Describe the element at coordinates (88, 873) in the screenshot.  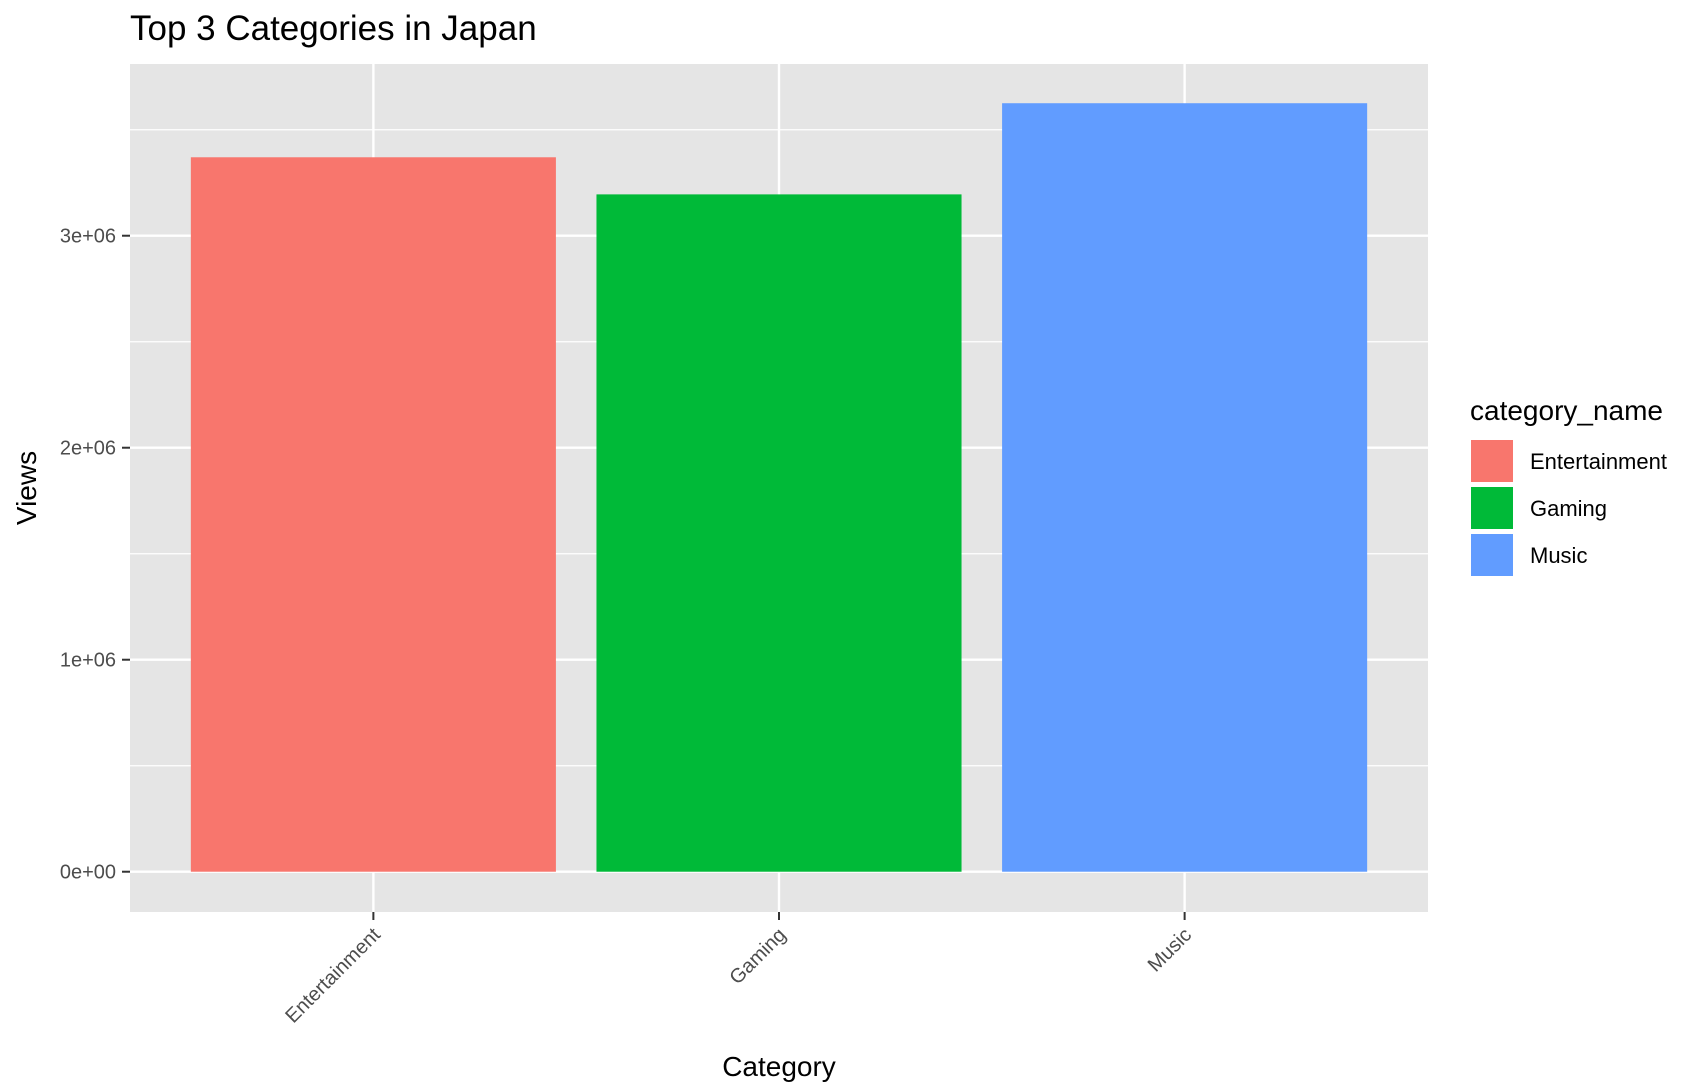
I see `y-tick-label: 0e+00` at that location.